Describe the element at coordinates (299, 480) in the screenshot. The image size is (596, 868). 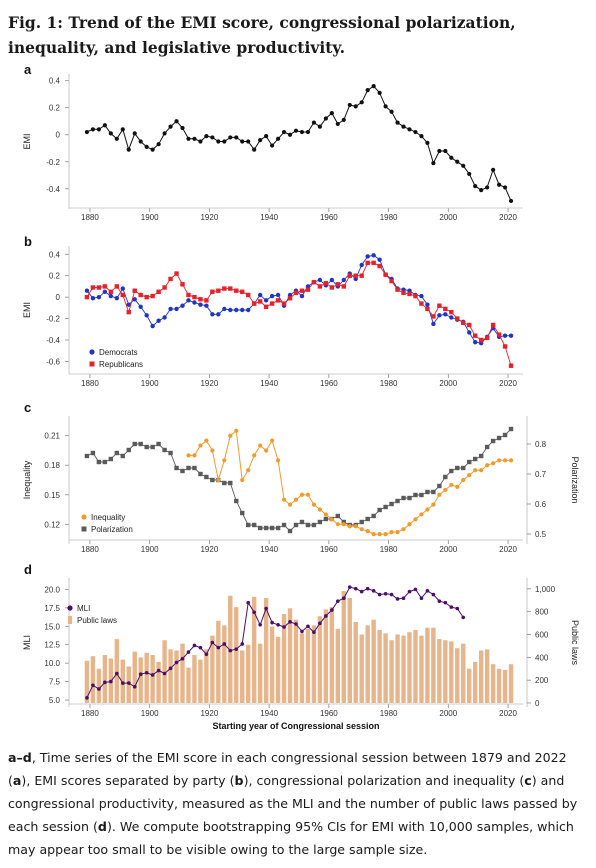
I see `polarization-line` at that location.